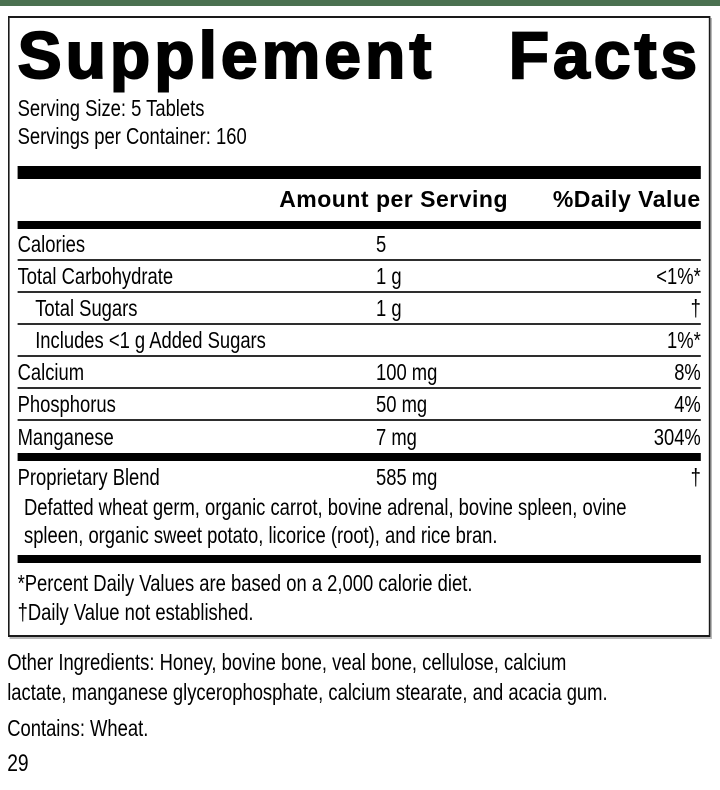 This screenshot has height=790, width=720. Describe the element at coordinates (396, 436) in the screenshot. I see `nutrient-amount: 7 mg` at that location.